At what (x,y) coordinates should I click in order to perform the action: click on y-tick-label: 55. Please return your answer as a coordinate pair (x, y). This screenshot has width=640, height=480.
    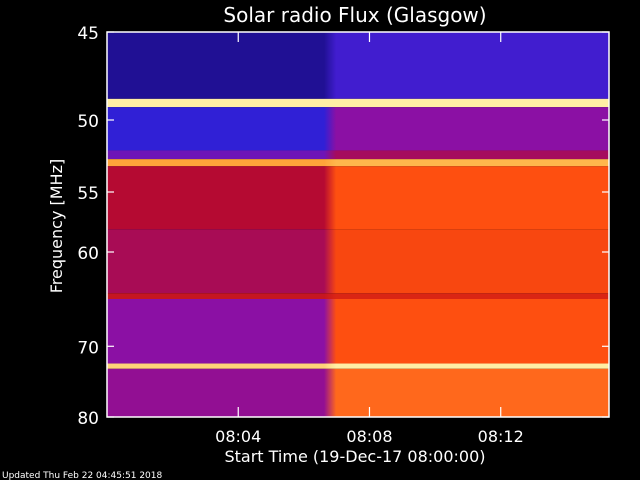
    Looking at the image, I should click on (88, 194).